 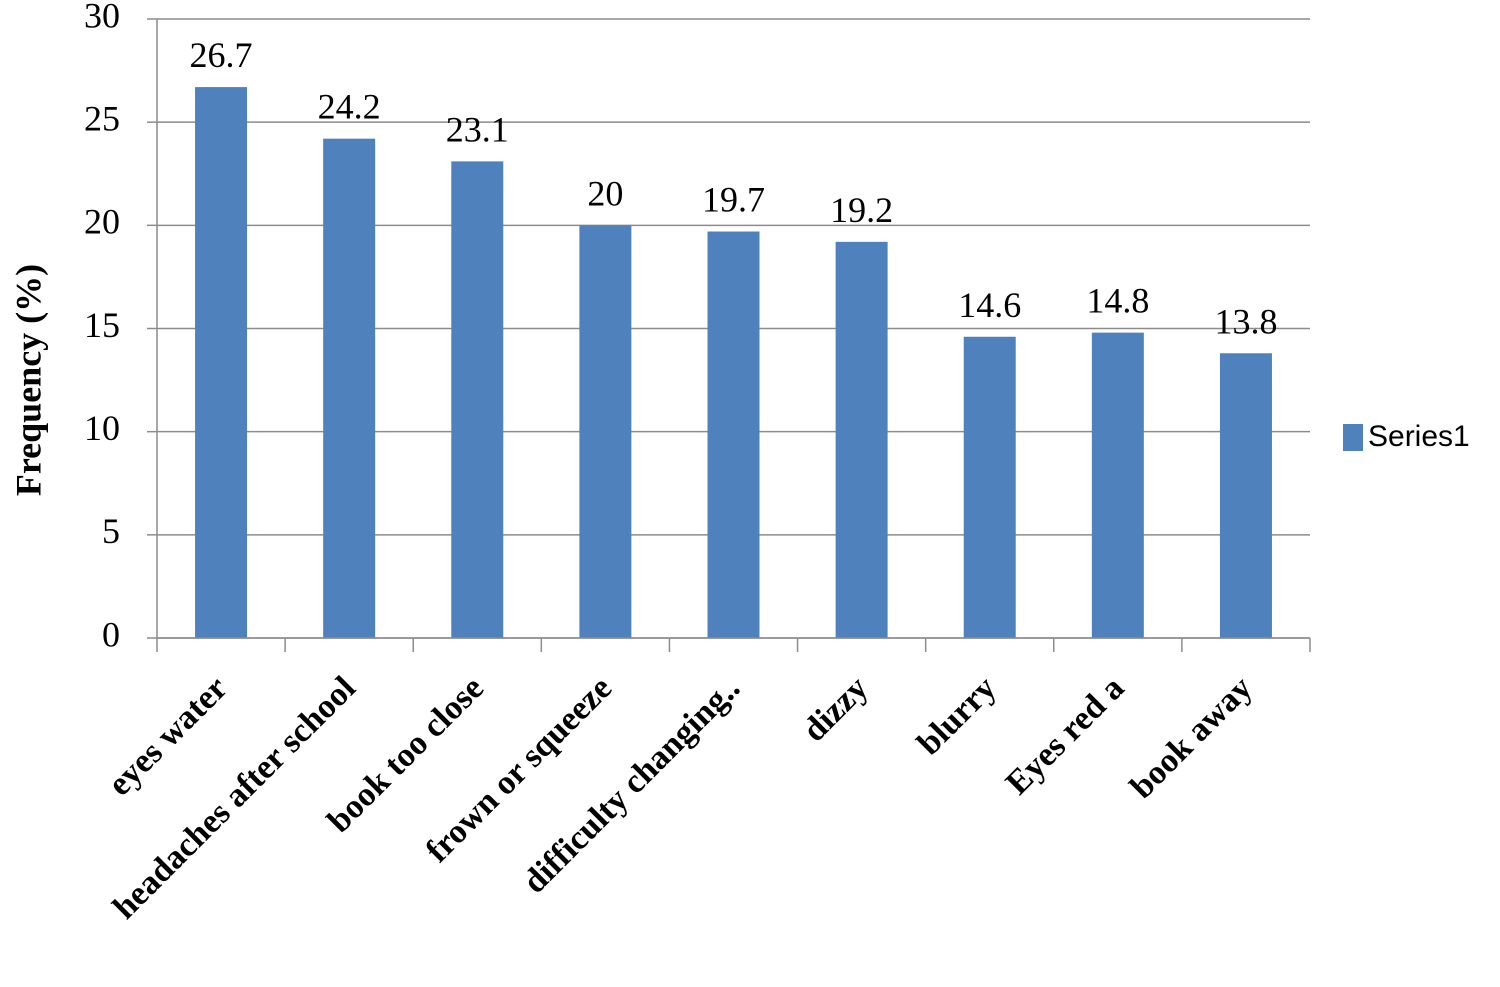 What do you see at coordinates (111, 634) in the screenshot?
I see `y-tick-label: 0` at bounding box center [111, 634].